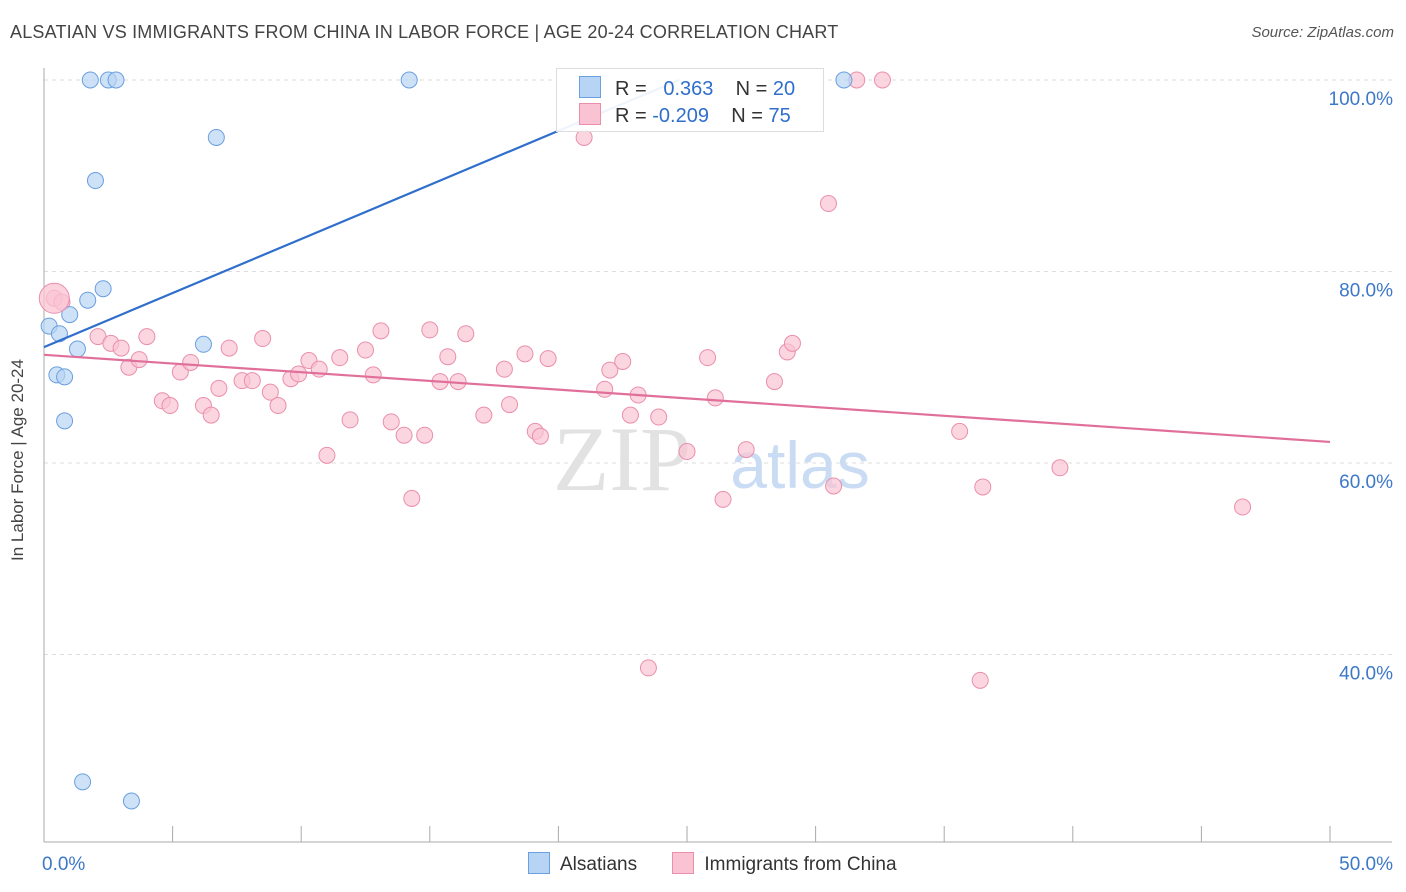 The image size is (1406, 892). Describe the element at coordinates (1366, 291) in the screenshot. I see `y-tick-label: 80.0%` at that location.